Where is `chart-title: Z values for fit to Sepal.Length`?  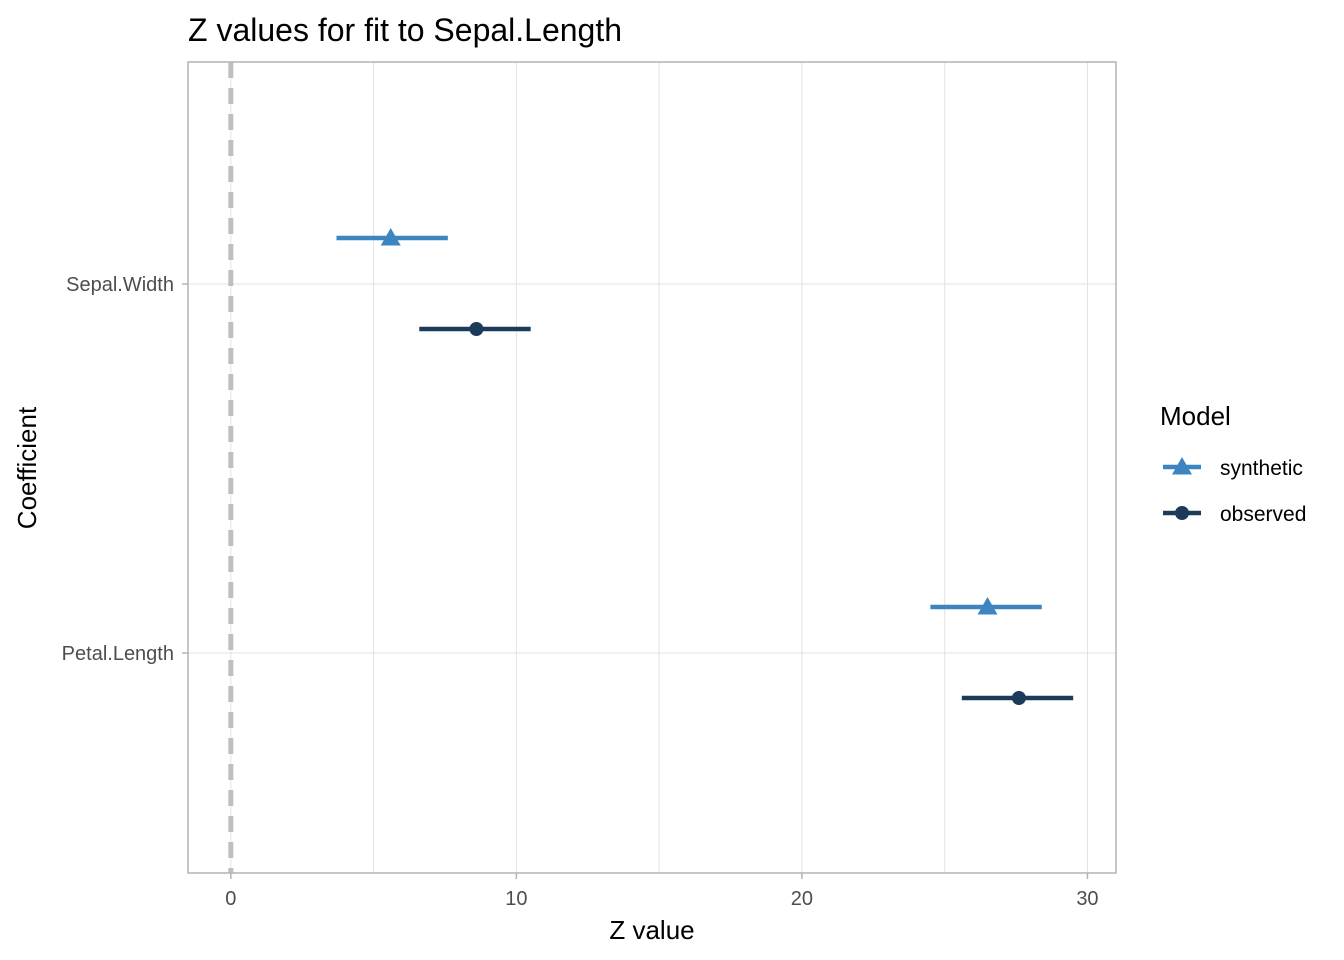
chart-title: Z values for fit to Sepal.Length is located at coordinates (405, 30).